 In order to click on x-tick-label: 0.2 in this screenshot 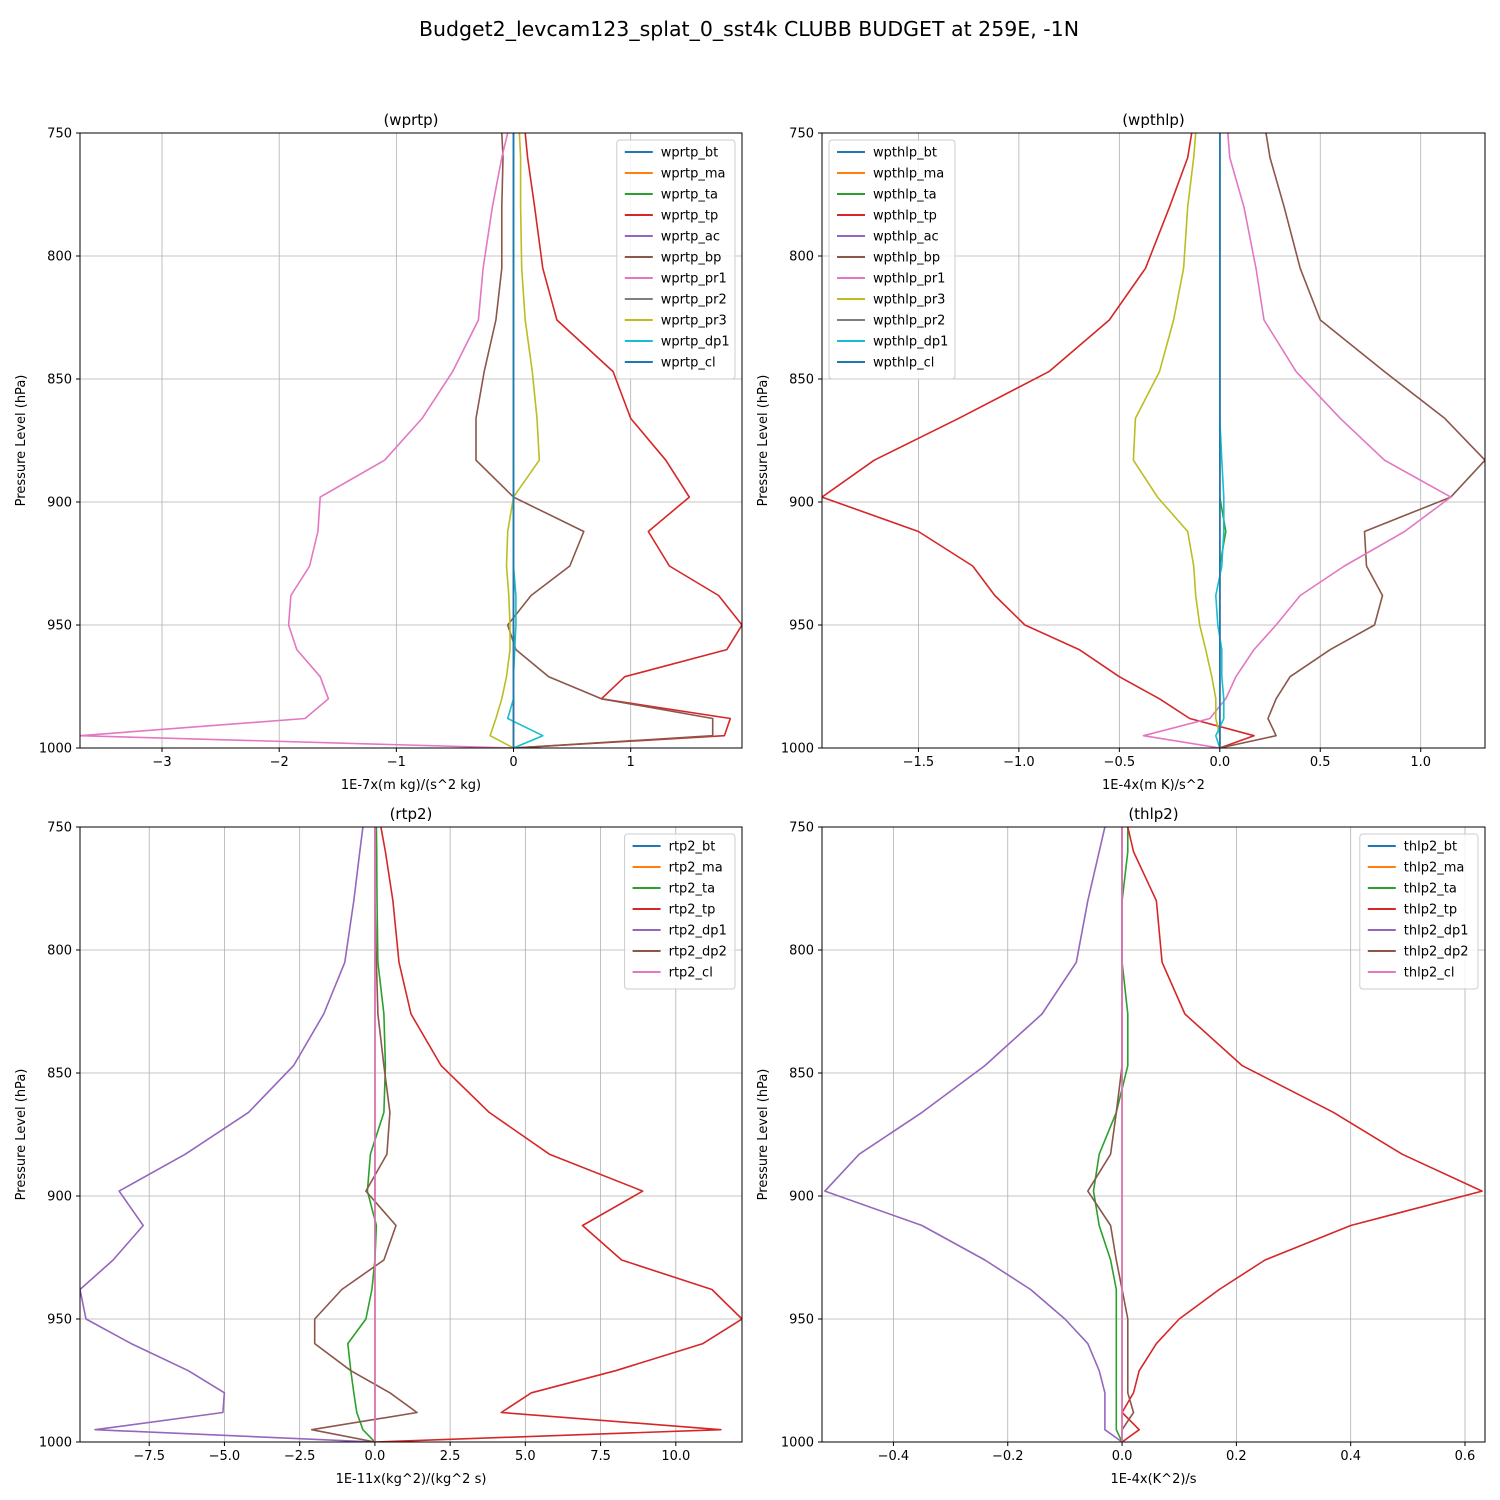, I will do `click(1236, 1456)`.